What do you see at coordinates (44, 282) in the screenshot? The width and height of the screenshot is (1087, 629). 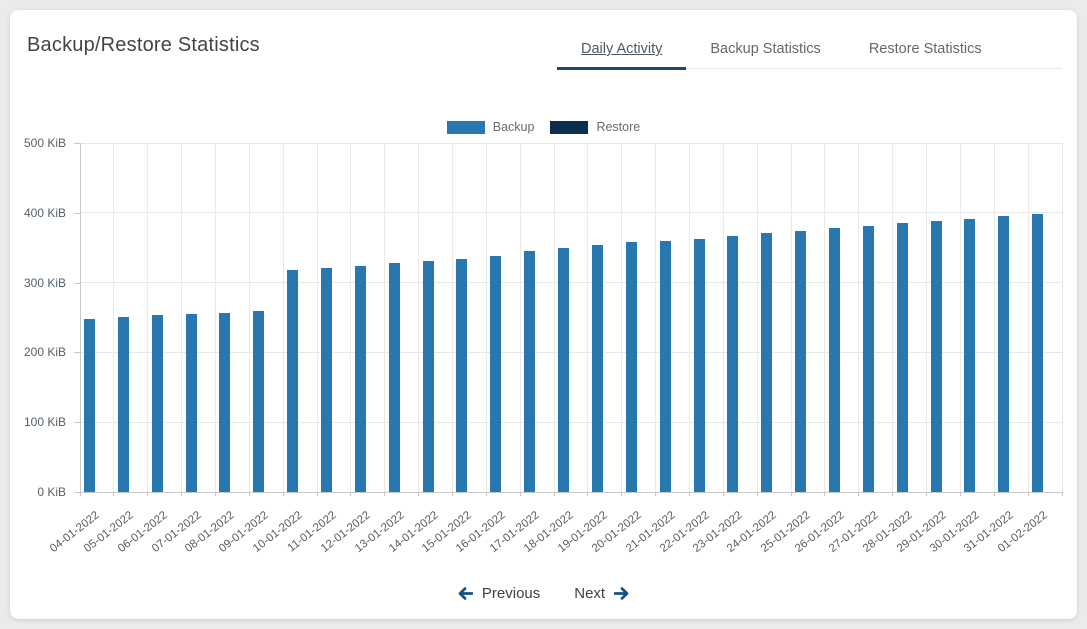 I see `y-axis-label: 300 KiB` at bounding box center [44, 282].